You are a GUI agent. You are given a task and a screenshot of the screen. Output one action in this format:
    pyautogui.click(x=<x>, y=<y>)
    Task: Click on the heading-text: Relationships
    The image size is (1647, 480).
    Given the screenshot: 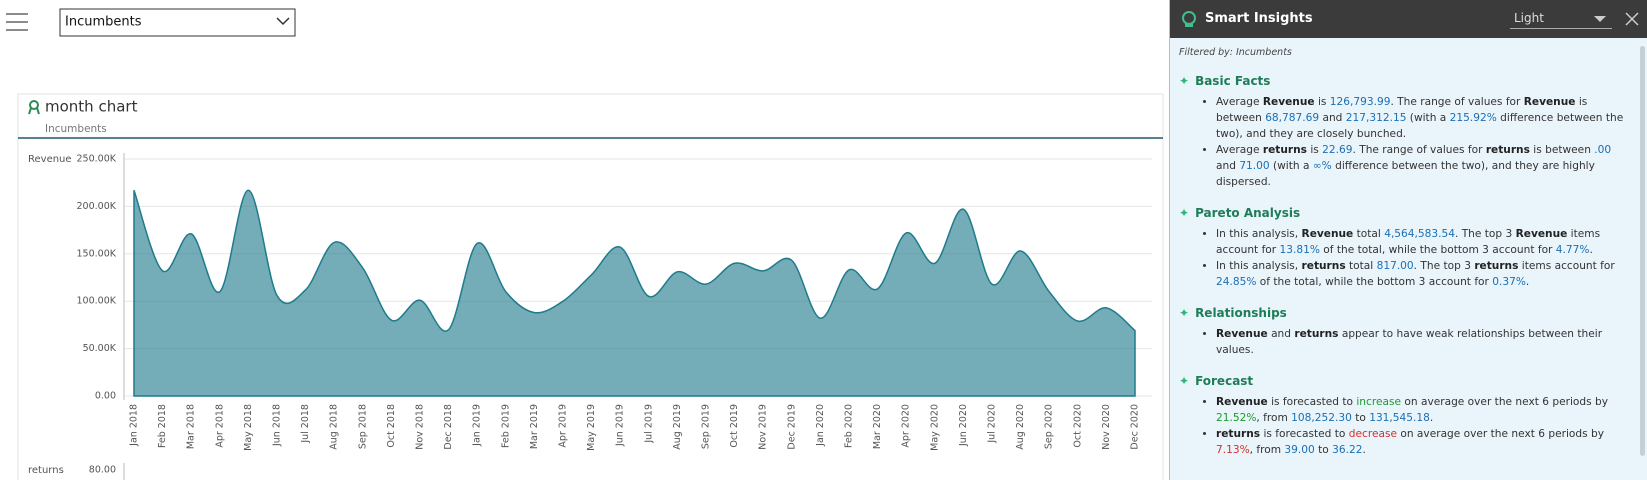 What is the action you would take?
    pyautogui.click(x=1241, y=313)
    